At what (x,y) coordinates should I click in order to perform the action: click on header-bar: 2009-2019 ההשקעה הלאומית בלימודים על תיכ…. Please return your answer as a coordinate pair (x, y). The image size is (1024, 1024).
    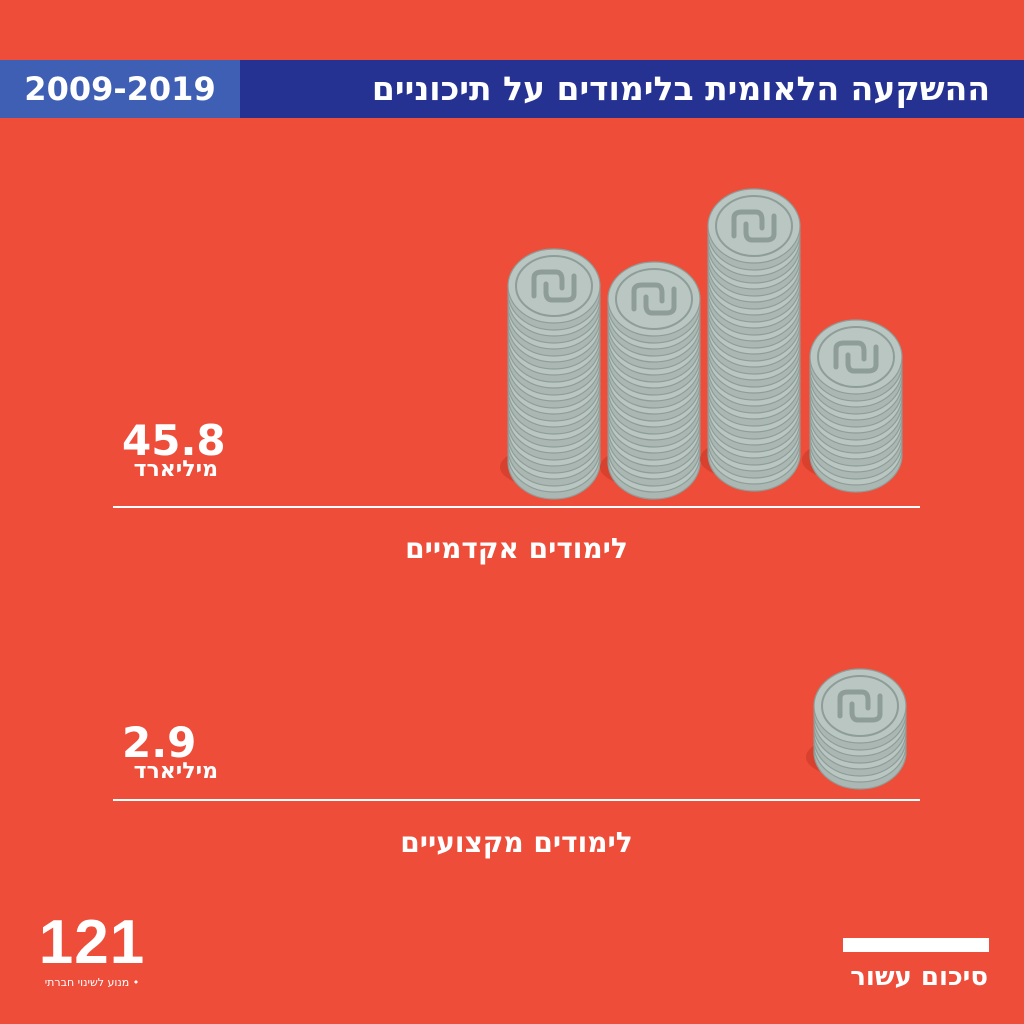
    Looking at the image, I should click on (512, 89).